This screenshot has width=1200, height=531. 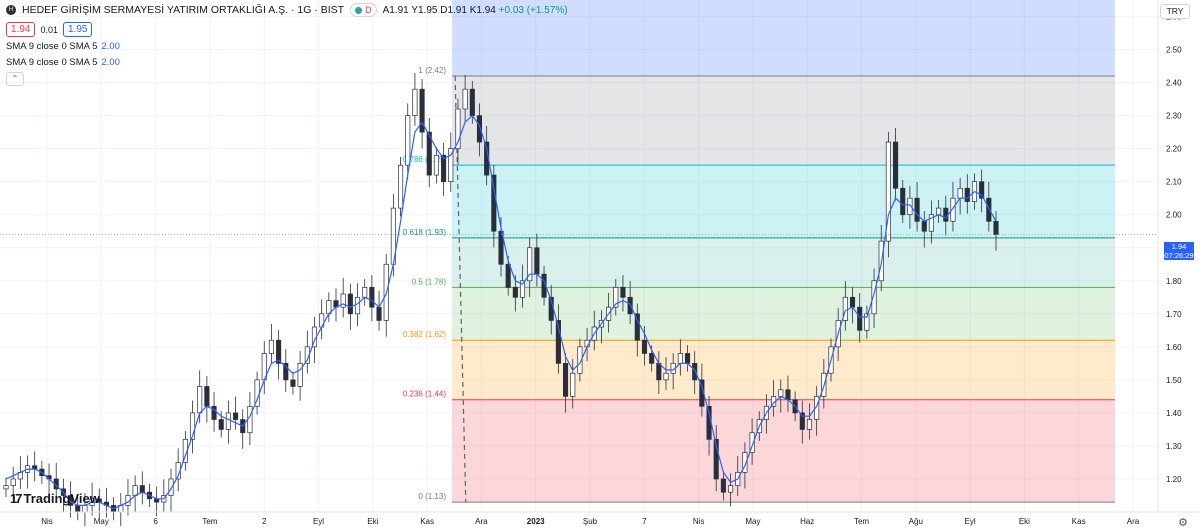 I want to click on spread-value: 0.01, so click(x=49, y=30).